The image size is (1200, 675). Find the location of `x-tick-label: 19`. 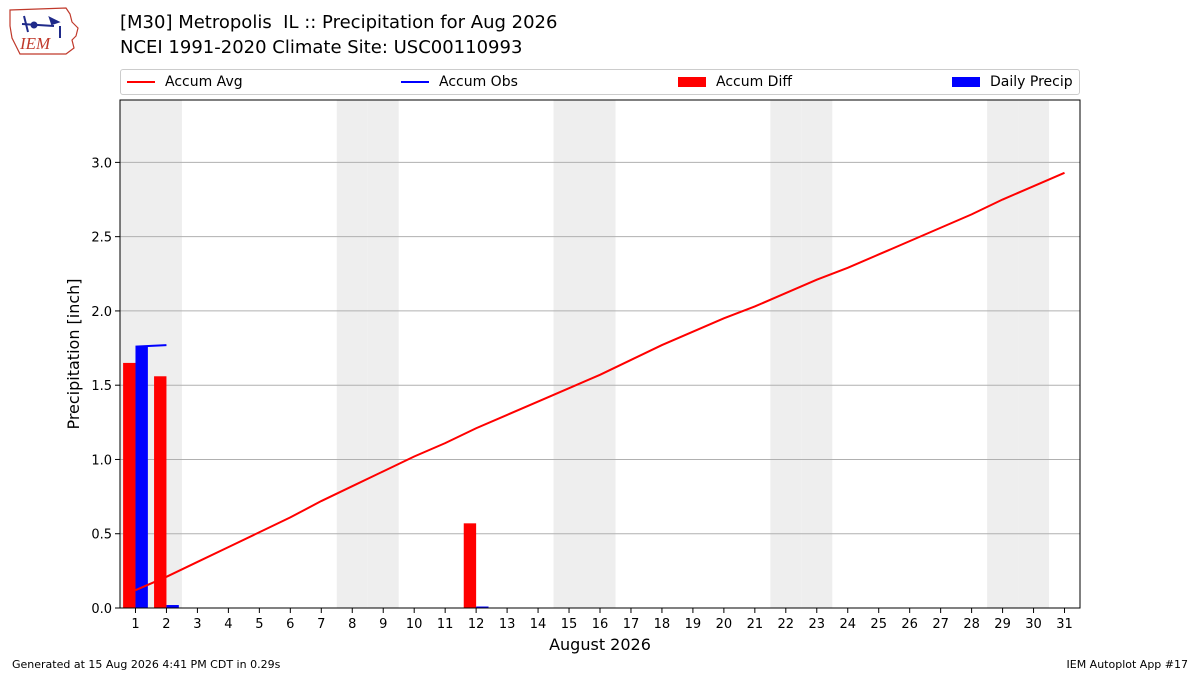

x-tick-label: 19 is located at coordinates (693, 624).